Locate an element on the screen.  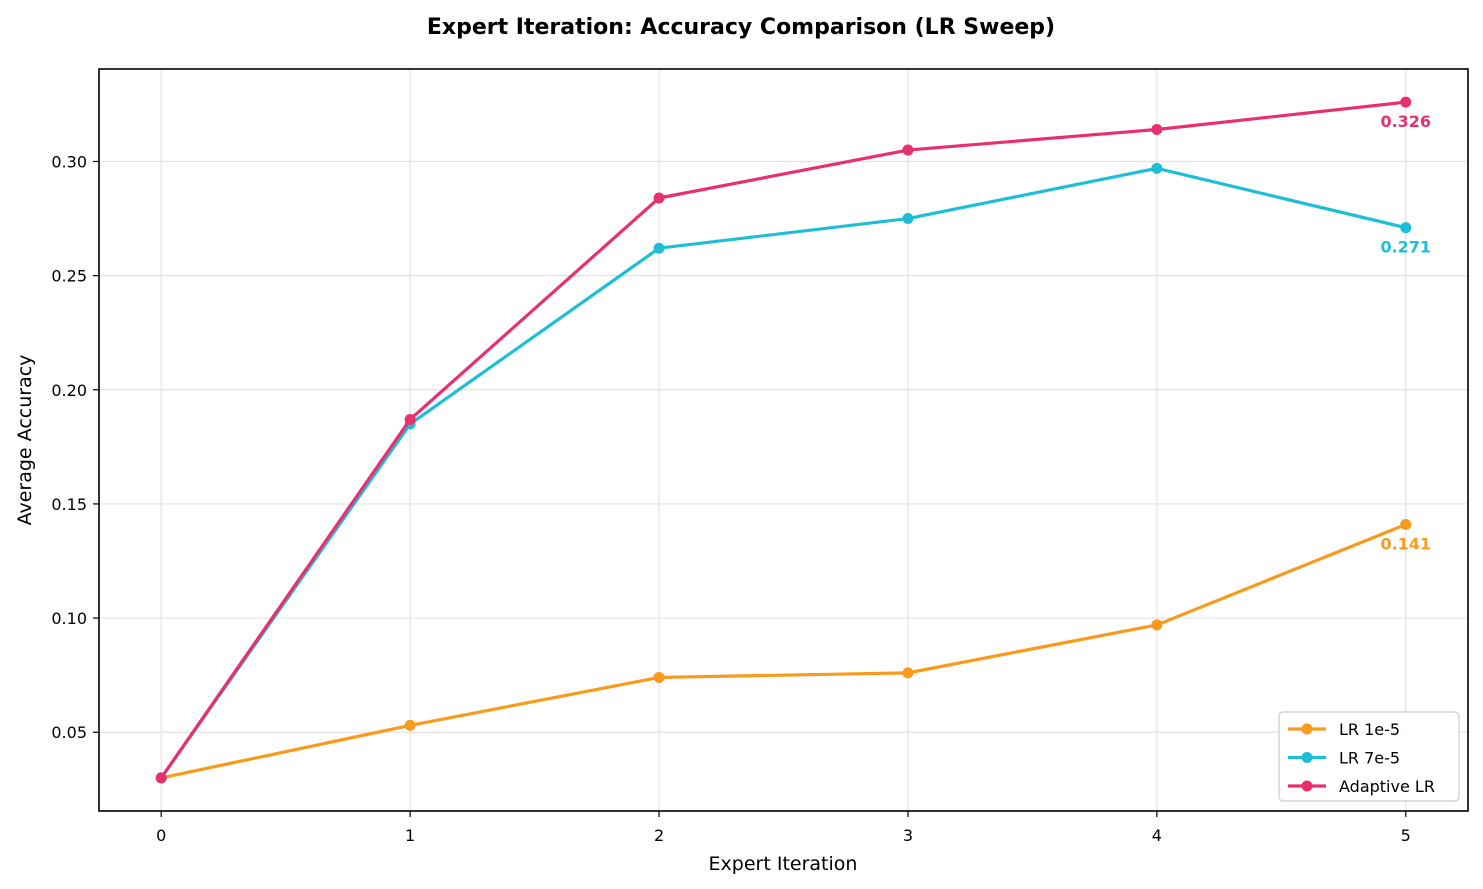
legend-item: LR 1e-5 is located at coordinates (1344, 729).